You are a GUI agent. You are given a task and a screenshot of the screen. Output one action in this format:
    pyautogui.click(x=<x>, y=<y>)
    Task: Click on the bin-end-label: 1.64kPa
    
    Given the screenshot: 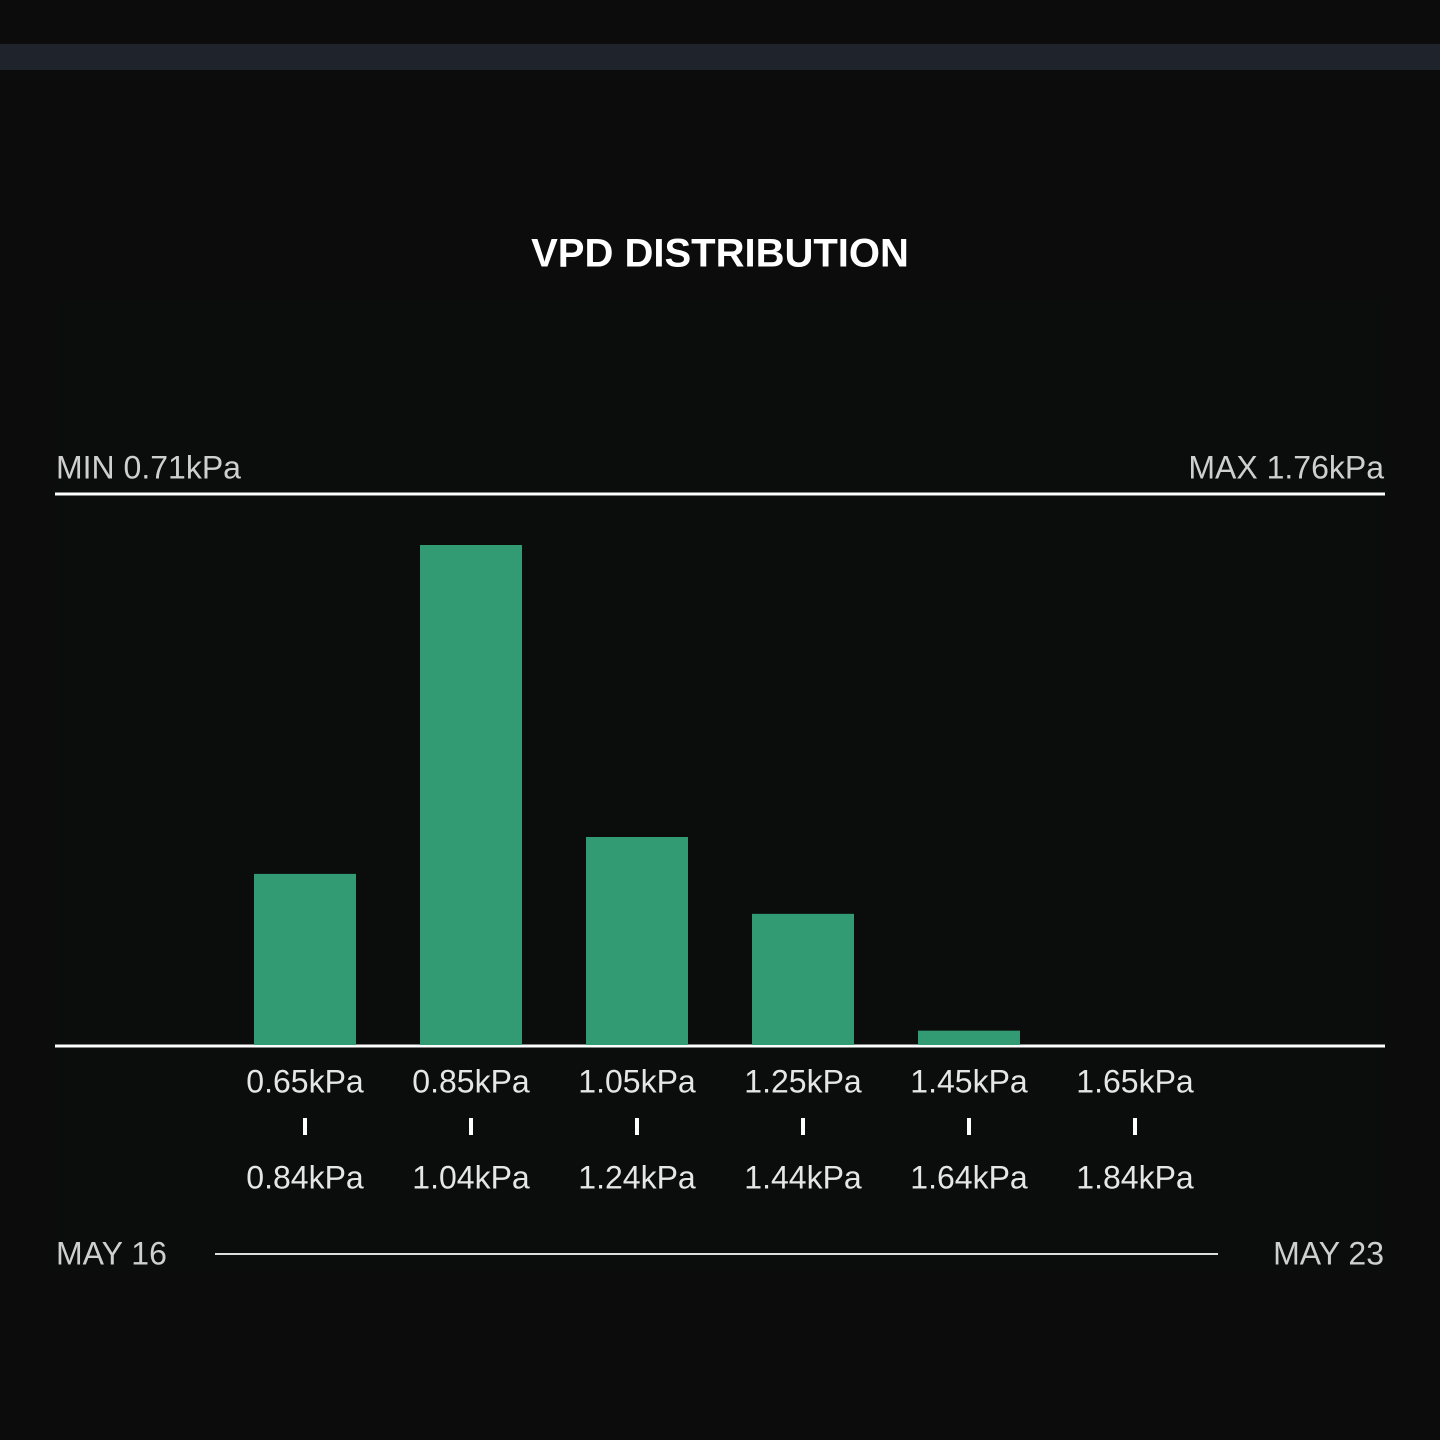 What is the action you would take?
    pyautogui.click(x=969, y=1177)
    